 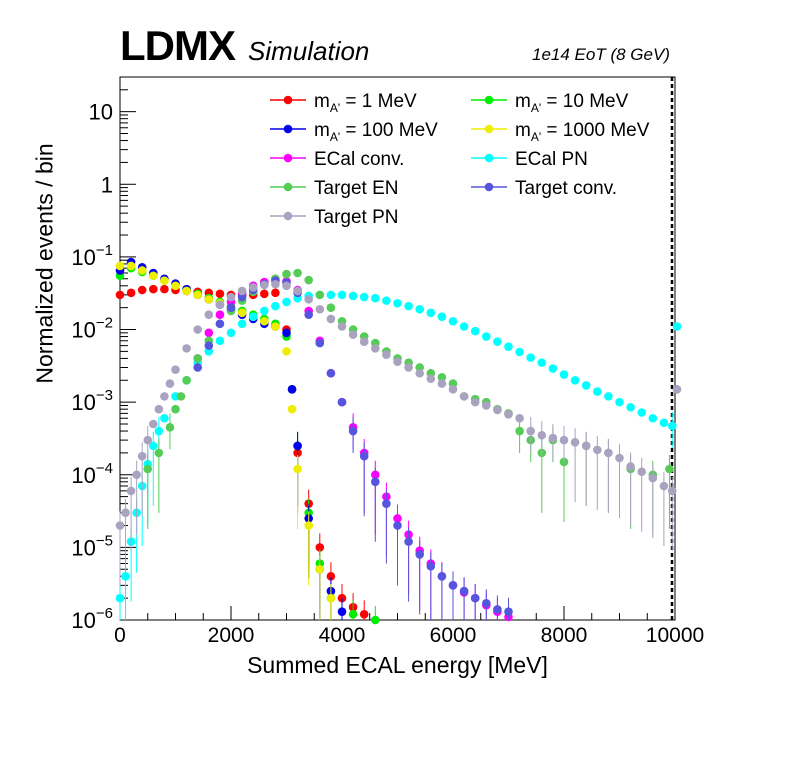 What do you see at coordinates (572, 103) in the screenshot?
I see `legend-label: mA' = 10 MeV` at bounding box center [572, 103].